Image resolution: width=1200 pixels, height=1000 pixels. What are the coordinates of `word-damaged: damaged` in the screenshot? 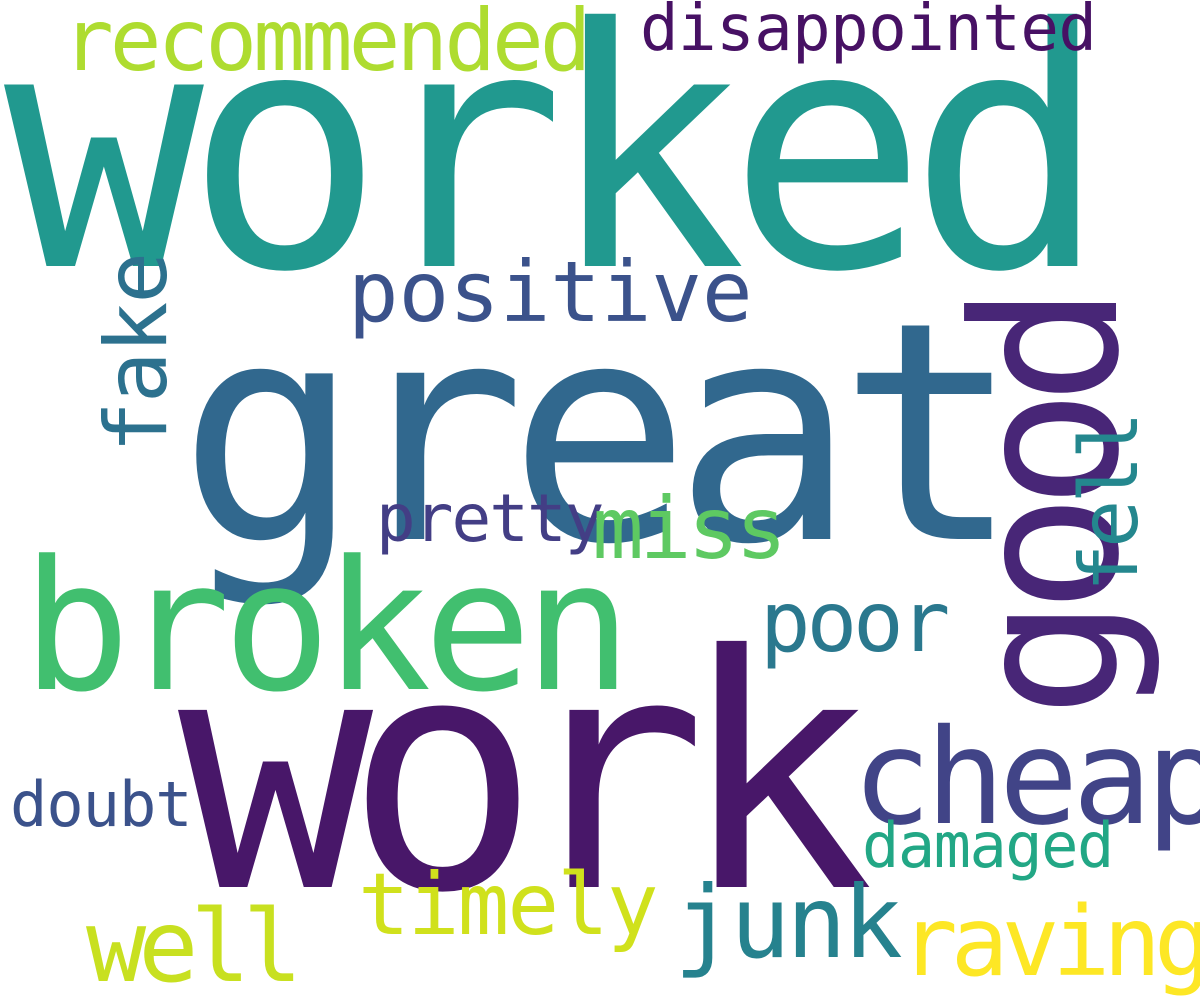 It's located at (988, 845).